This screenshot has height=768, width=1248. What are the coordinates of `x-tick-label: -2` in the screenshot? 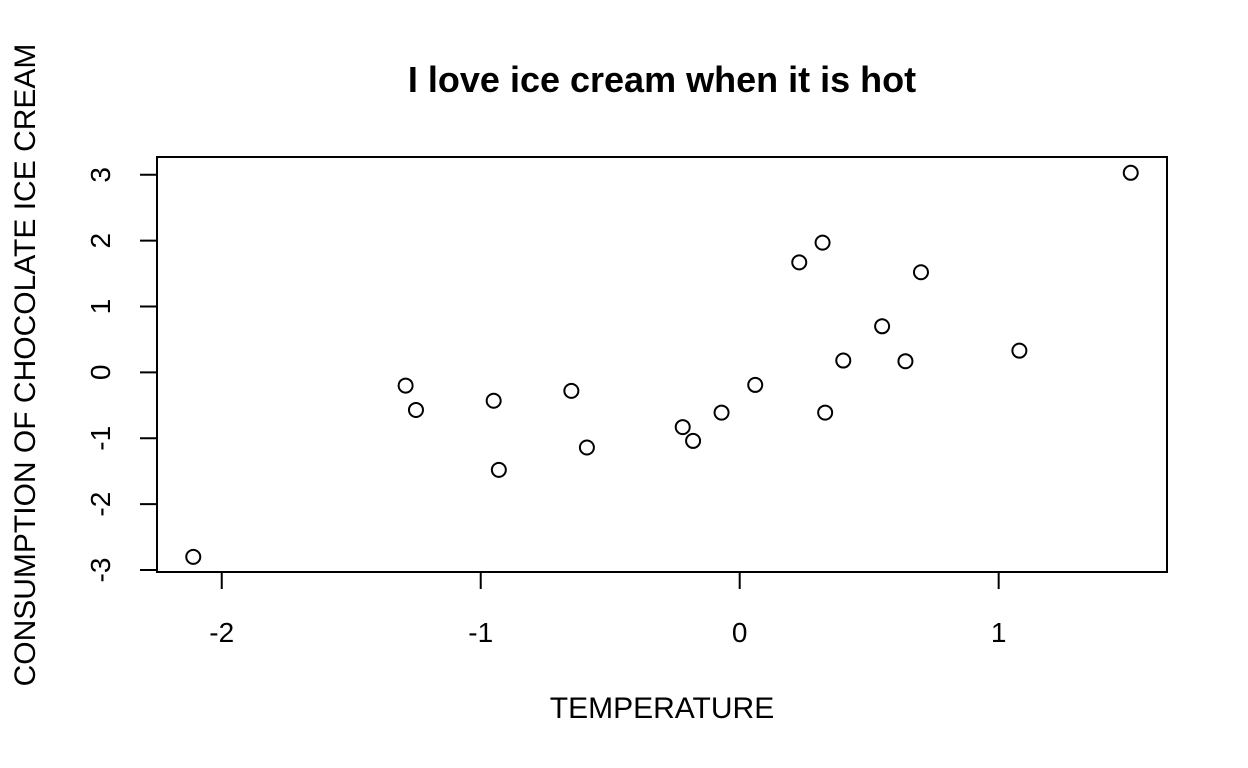 It's located at (221, 632).